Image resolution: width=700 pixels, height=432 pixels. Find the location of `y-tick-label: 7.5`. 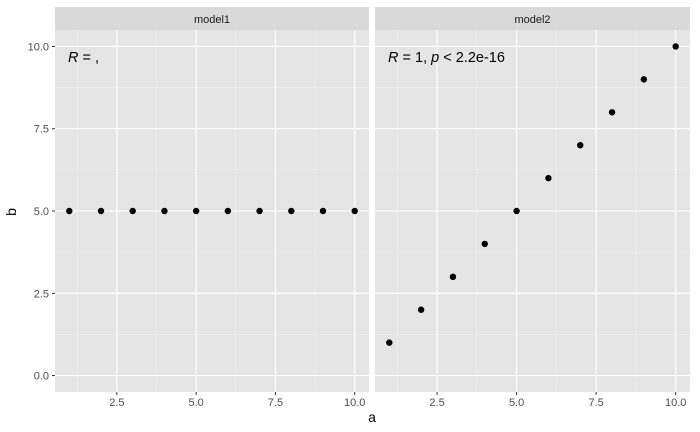

y-tick-label: 7.5 is located at coordinates (41, 130).